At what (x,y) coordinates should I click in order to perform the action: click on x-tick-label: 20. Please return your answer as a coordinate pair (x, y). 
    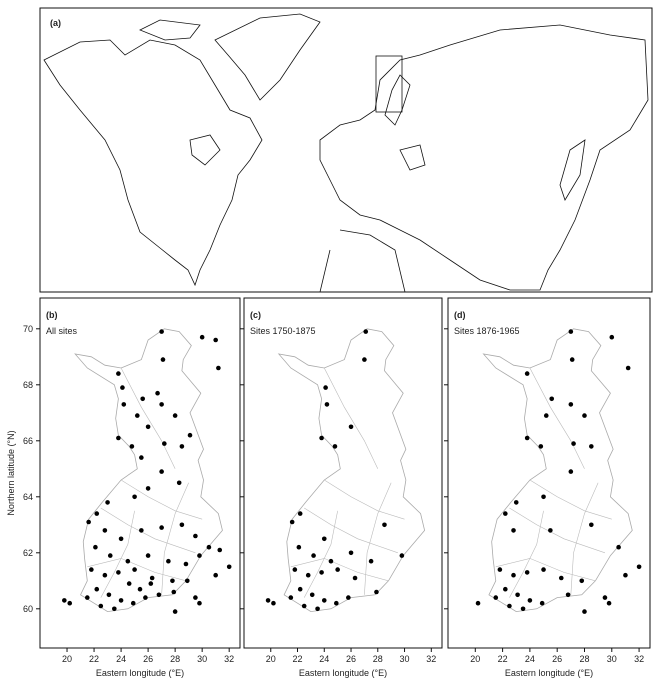
    Looking at the image, I should click on (475, 659).